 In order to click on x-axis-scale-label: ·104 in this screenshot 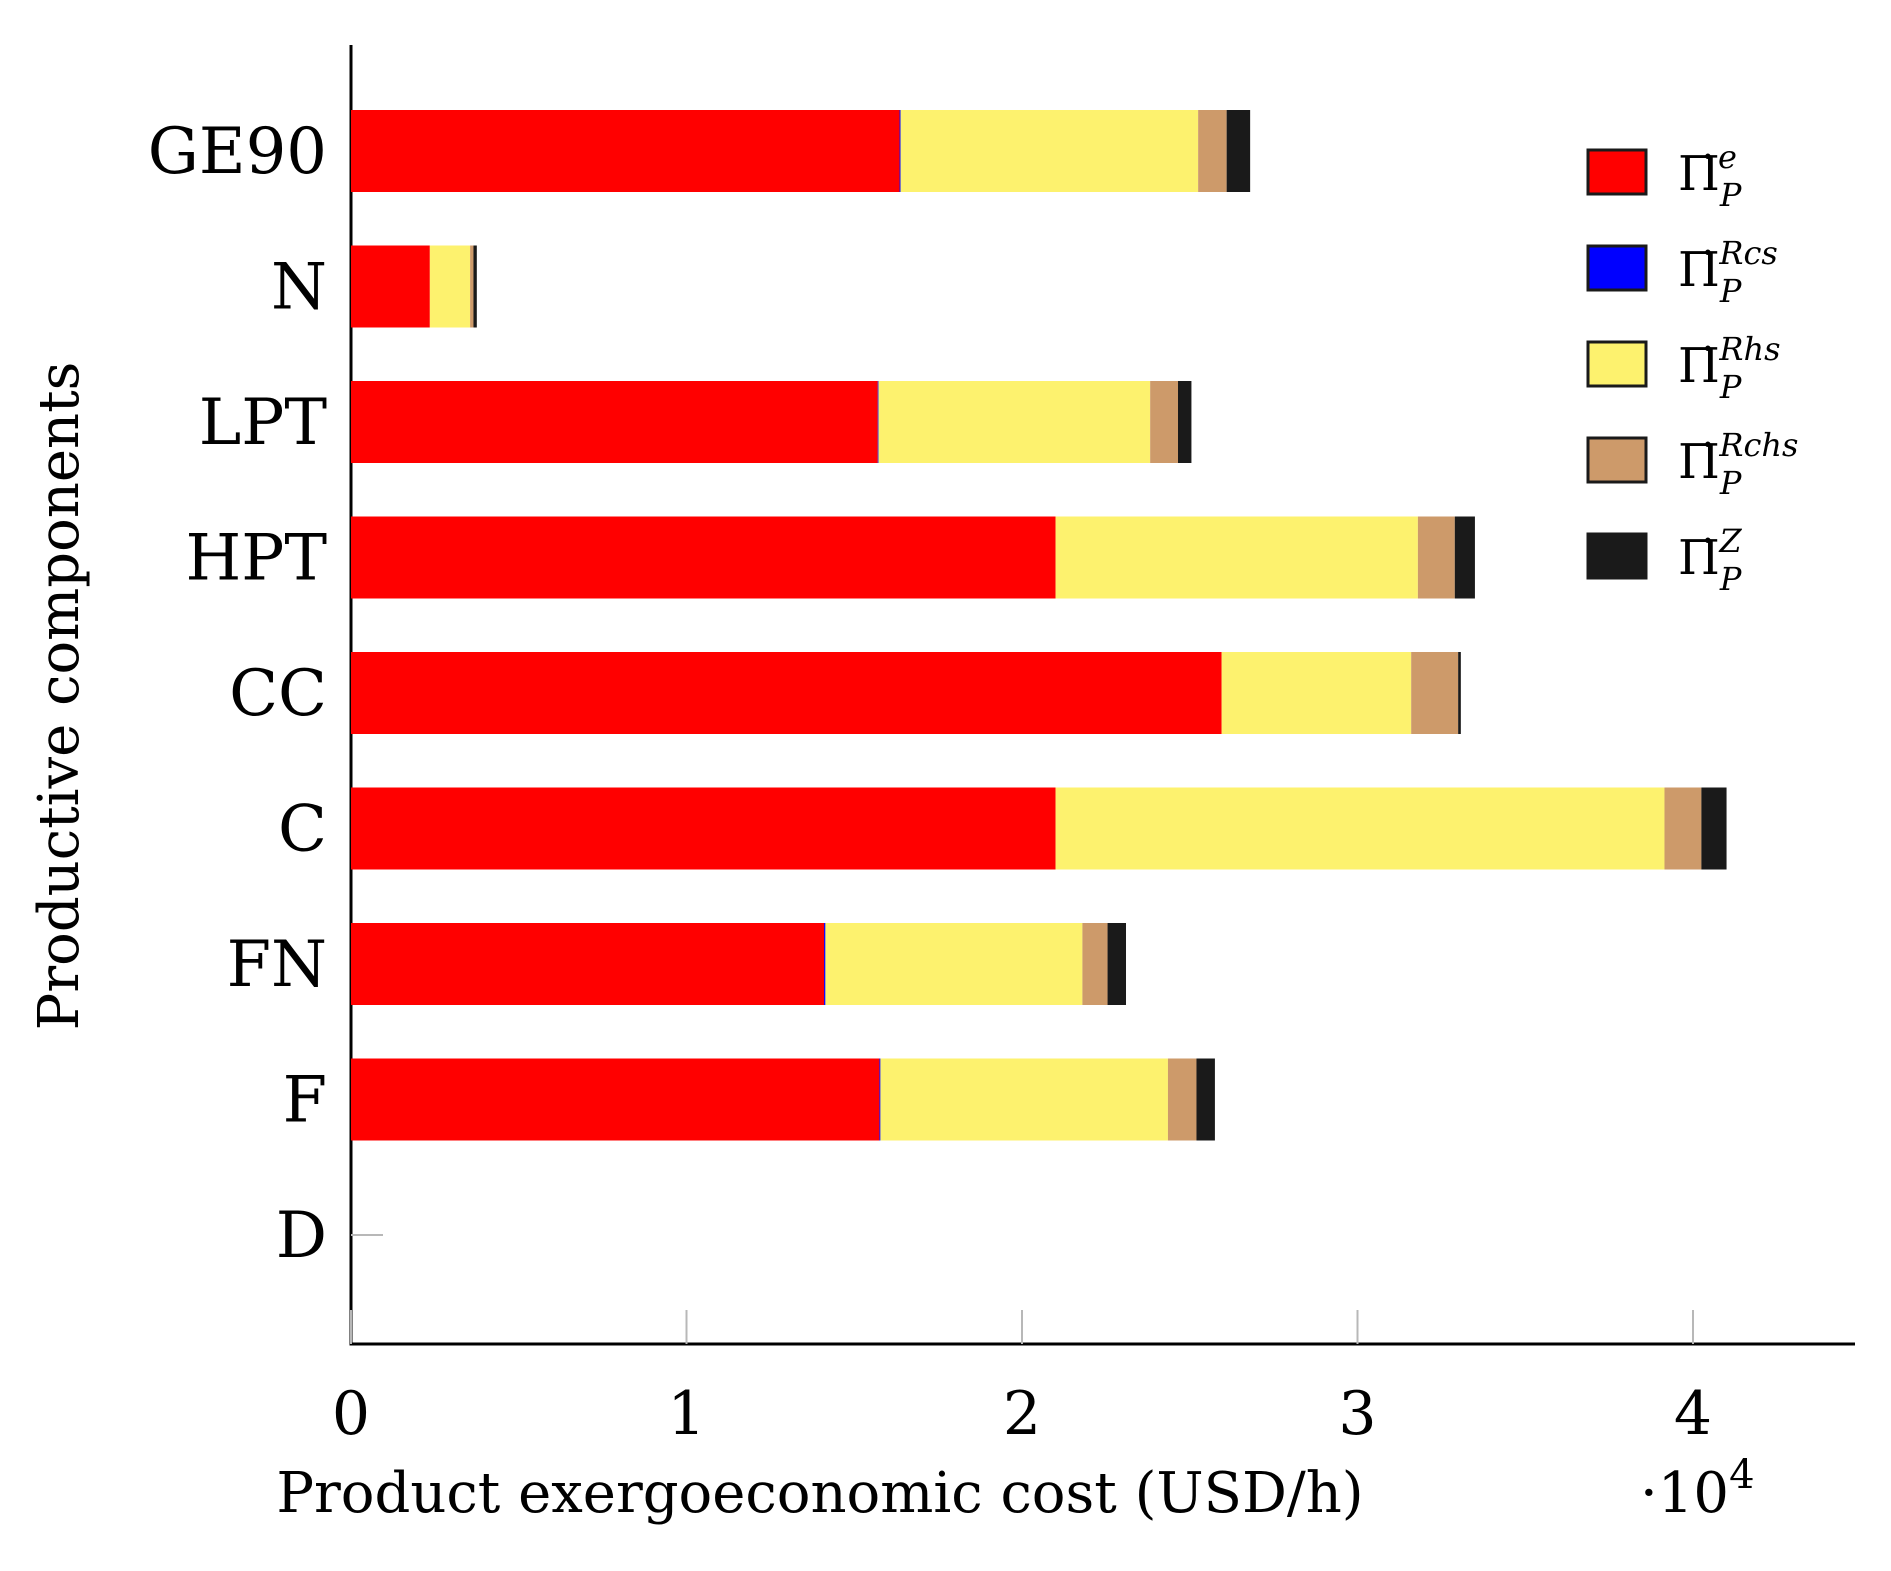, I will do `click(1697, 1489)`.